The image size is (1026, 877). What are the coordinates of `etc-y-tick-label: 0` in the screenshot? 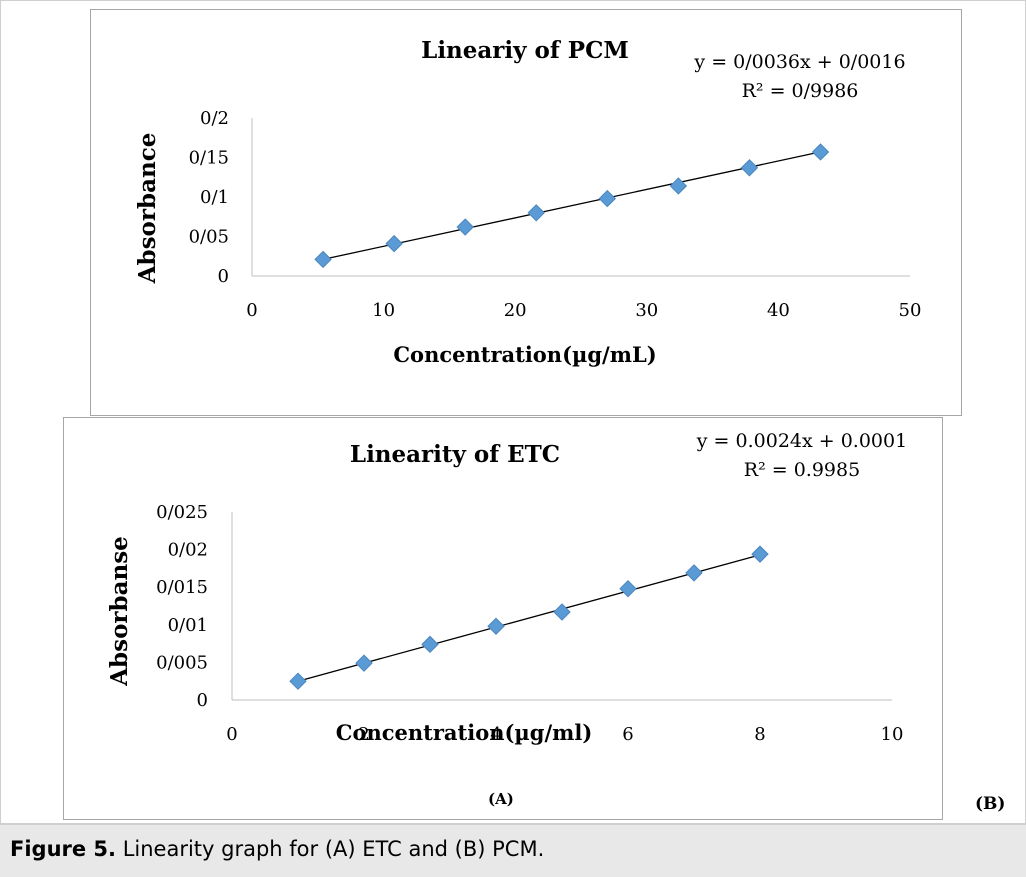 It's located at (202, 700).